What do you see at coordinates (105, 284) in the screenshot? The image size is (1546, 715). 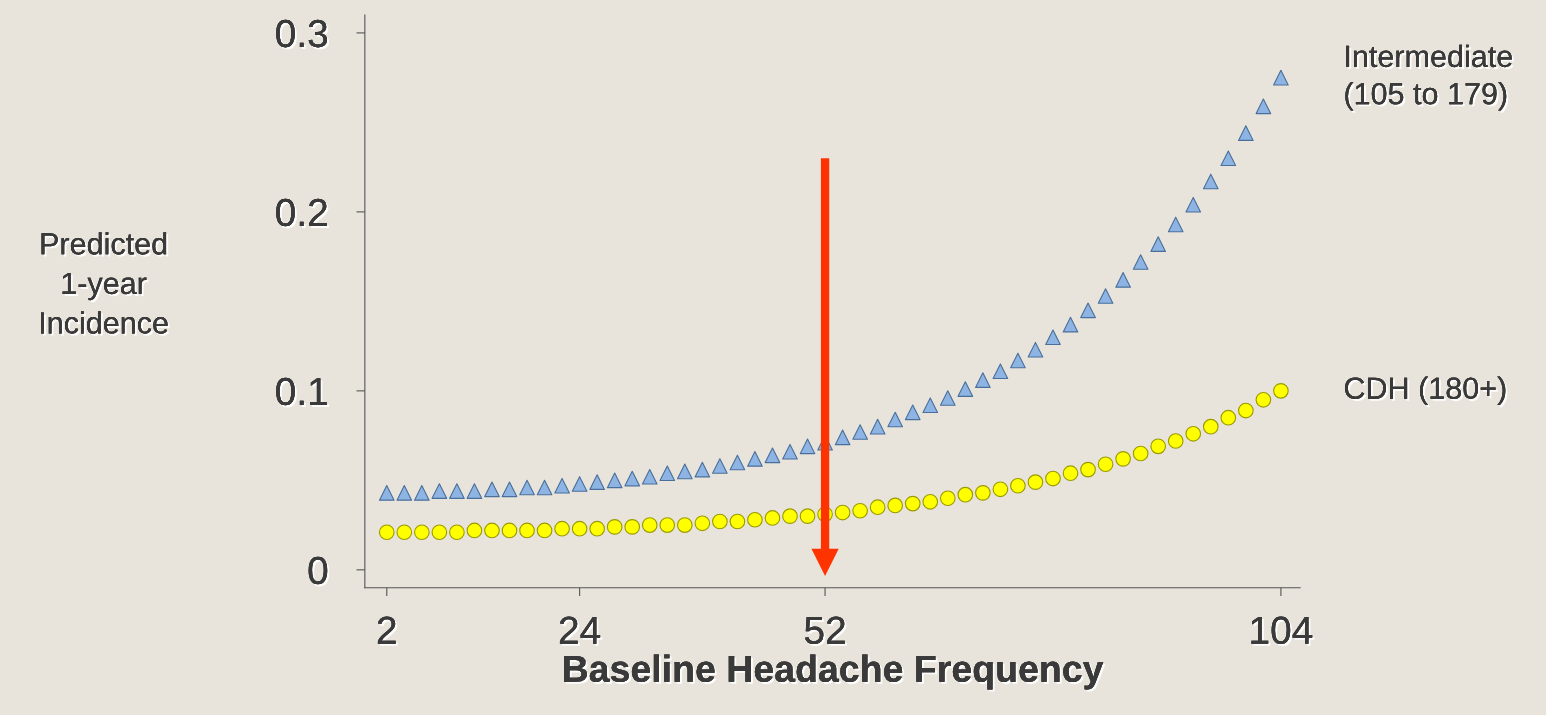 I see `y-axis-title: Predicted 1-year Incidence` at bounding box center [105, 284].